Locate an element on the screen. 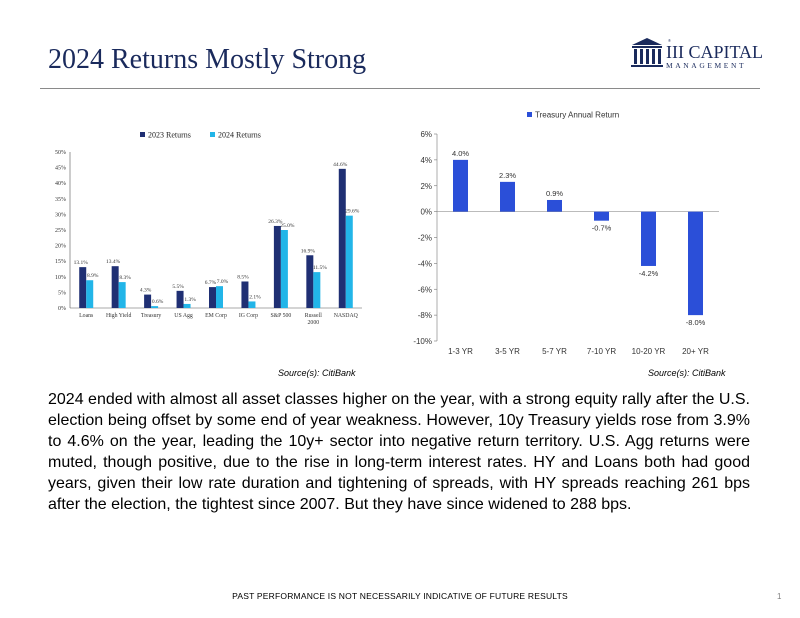 This screenshot has width=800, height=618. source-note-right: Source(s): CitiBank is located at coordinates (687, 373).